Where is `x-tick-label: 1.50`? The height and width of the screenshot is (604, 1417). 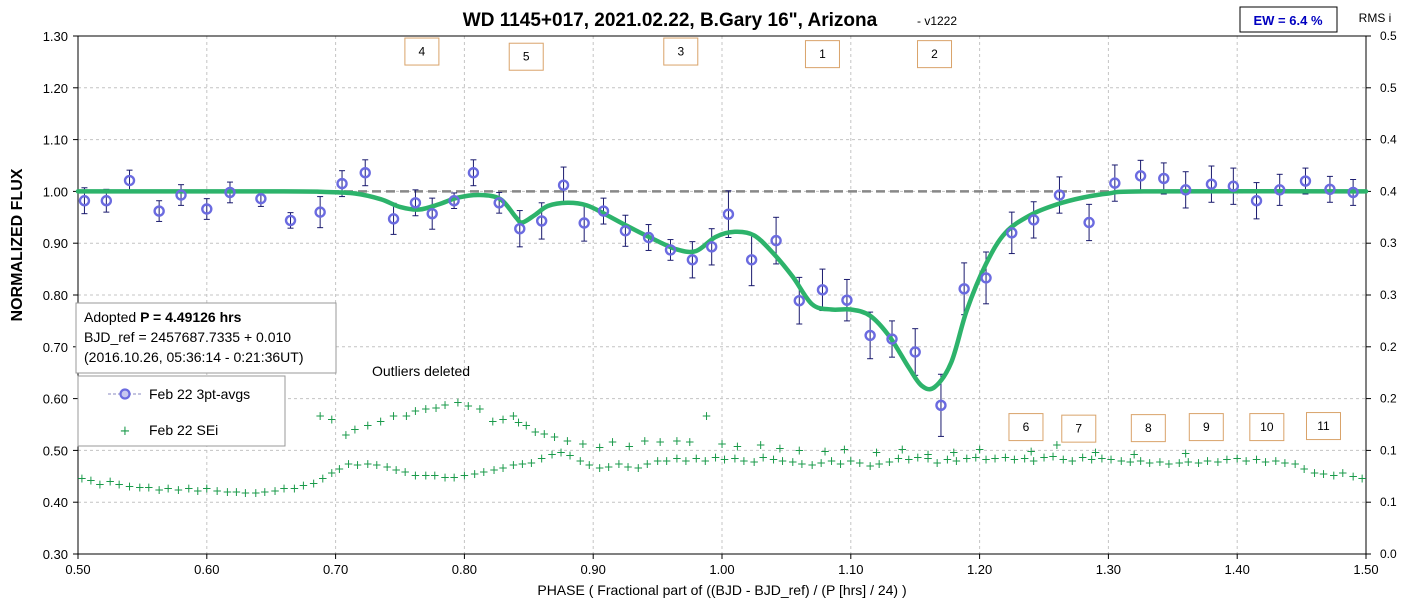 x-tick-label: 1.50 is located at coordinates (1365, 569).